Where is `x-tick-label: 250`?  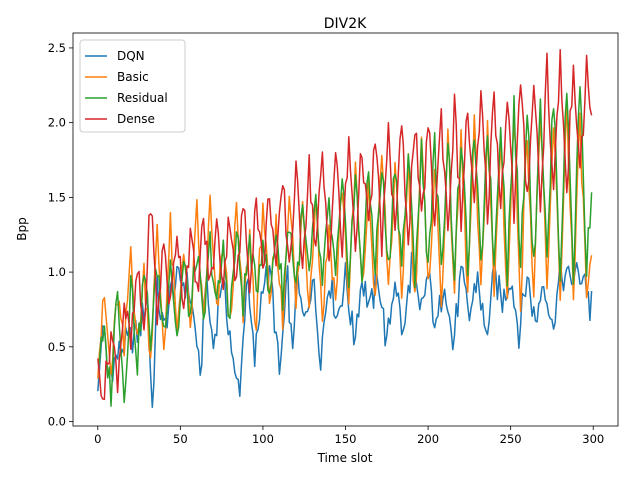
x-tick-label: 250 is located at coordinates (511, 439).